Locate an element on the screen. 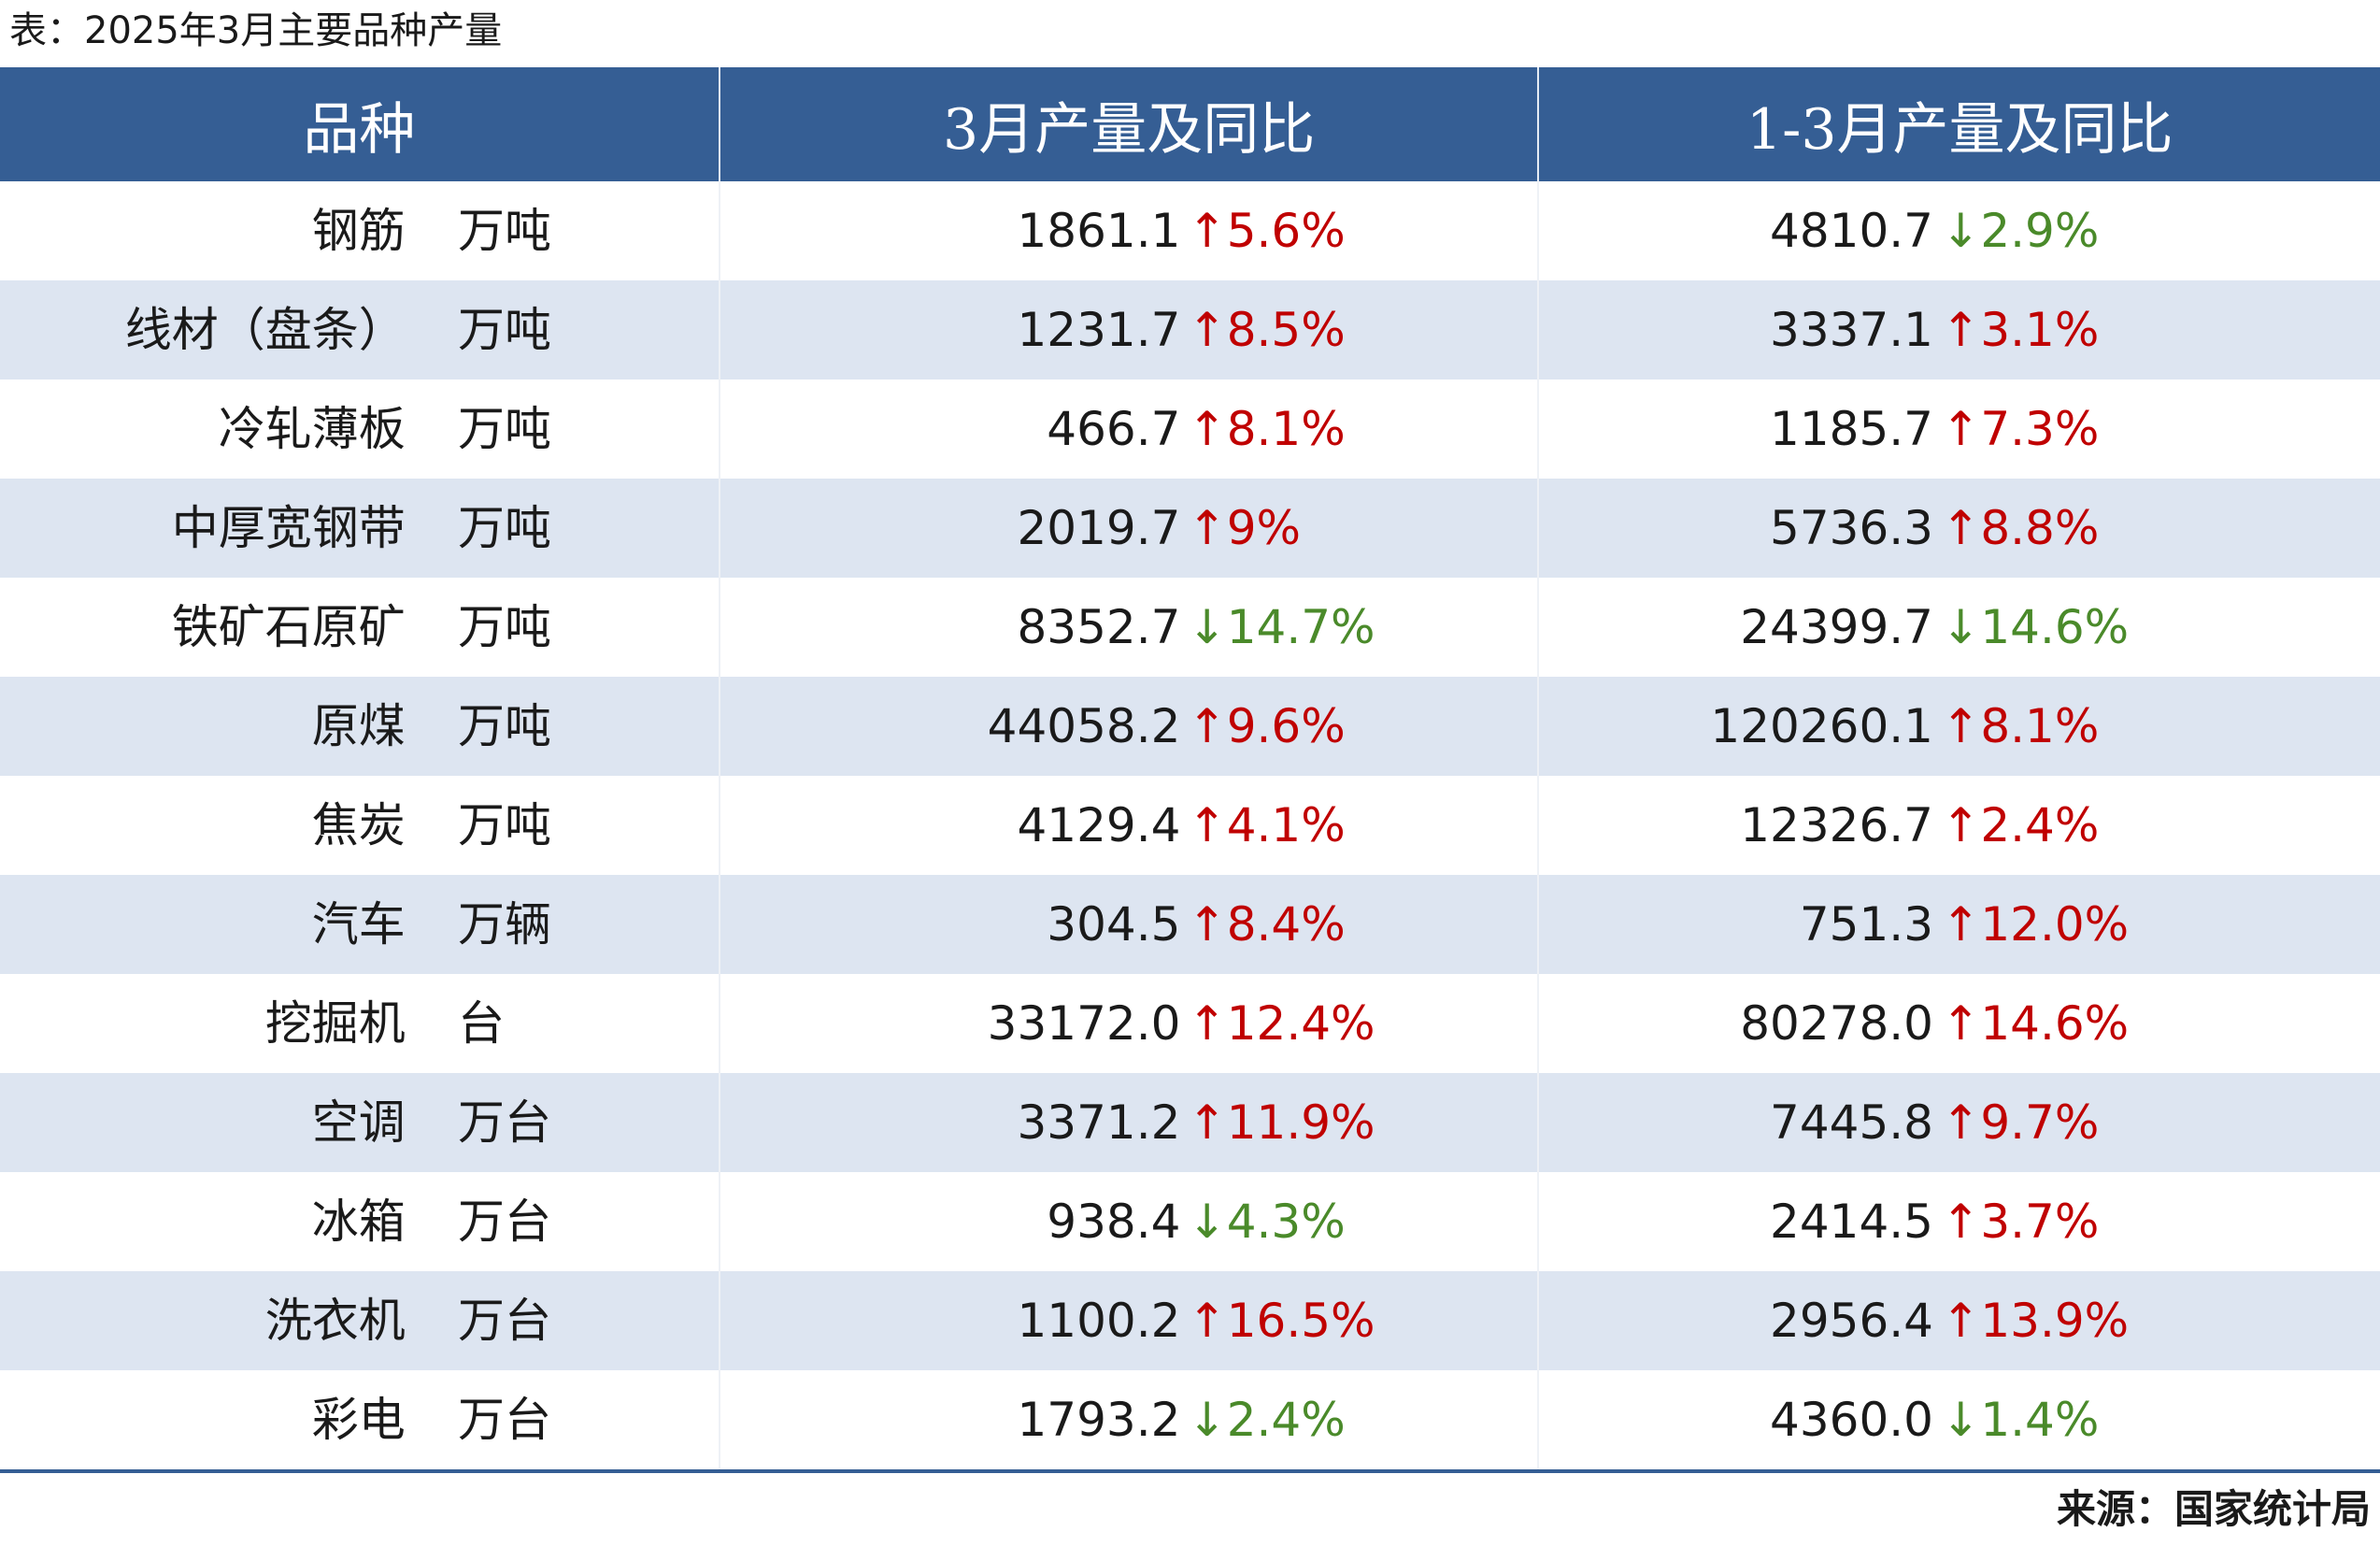  march-change-pct: 4.1% is located at coordinates (1286, 825).